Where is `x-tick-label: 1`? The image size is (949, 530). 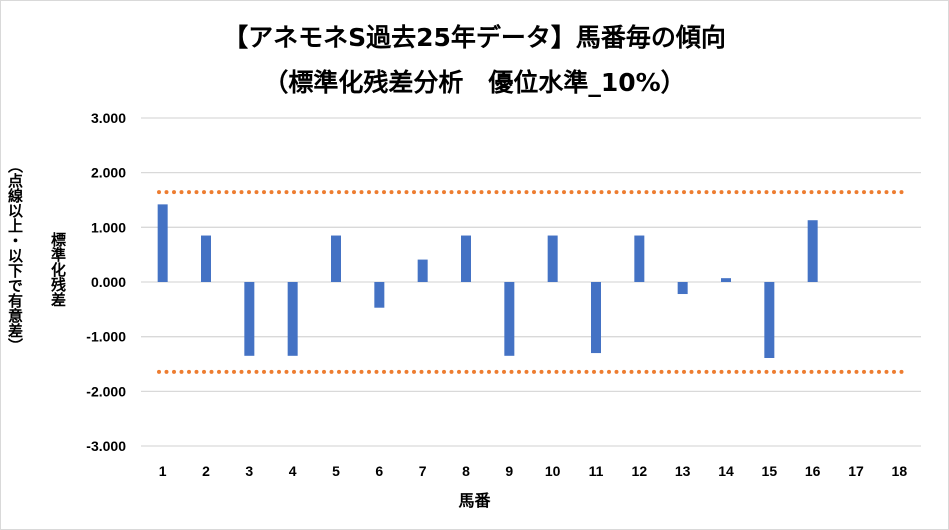
x-tick-label: 1 is located at coordinates (163, 471).